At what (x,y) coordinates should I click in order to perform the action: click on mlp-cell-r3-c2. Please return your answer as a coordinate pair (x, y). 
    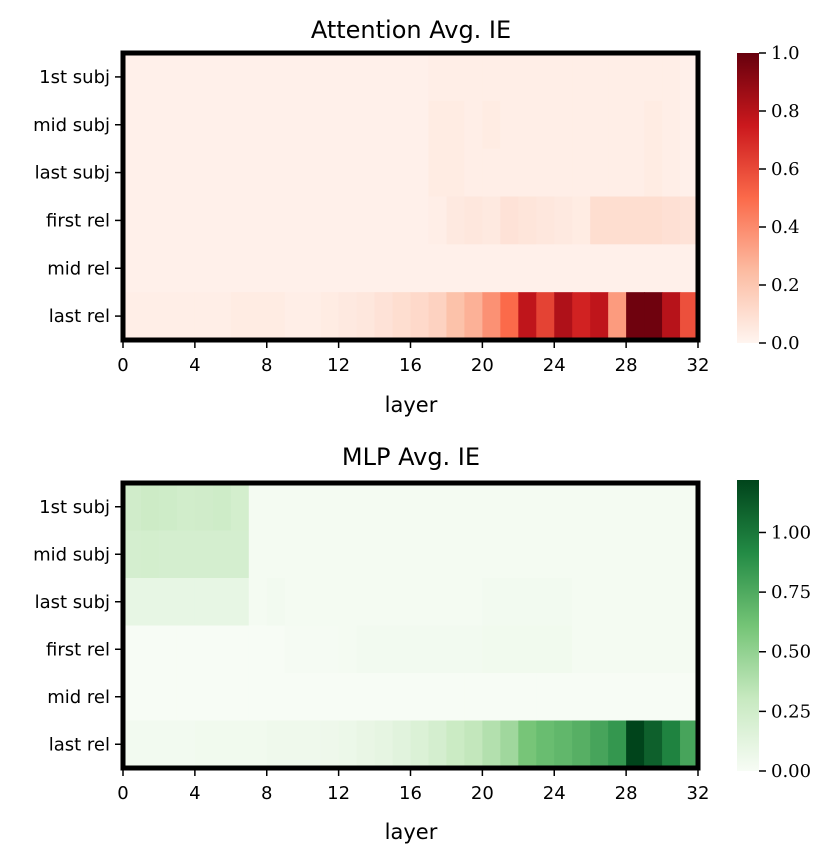
    Looking at the image, I should click on (168, 649).